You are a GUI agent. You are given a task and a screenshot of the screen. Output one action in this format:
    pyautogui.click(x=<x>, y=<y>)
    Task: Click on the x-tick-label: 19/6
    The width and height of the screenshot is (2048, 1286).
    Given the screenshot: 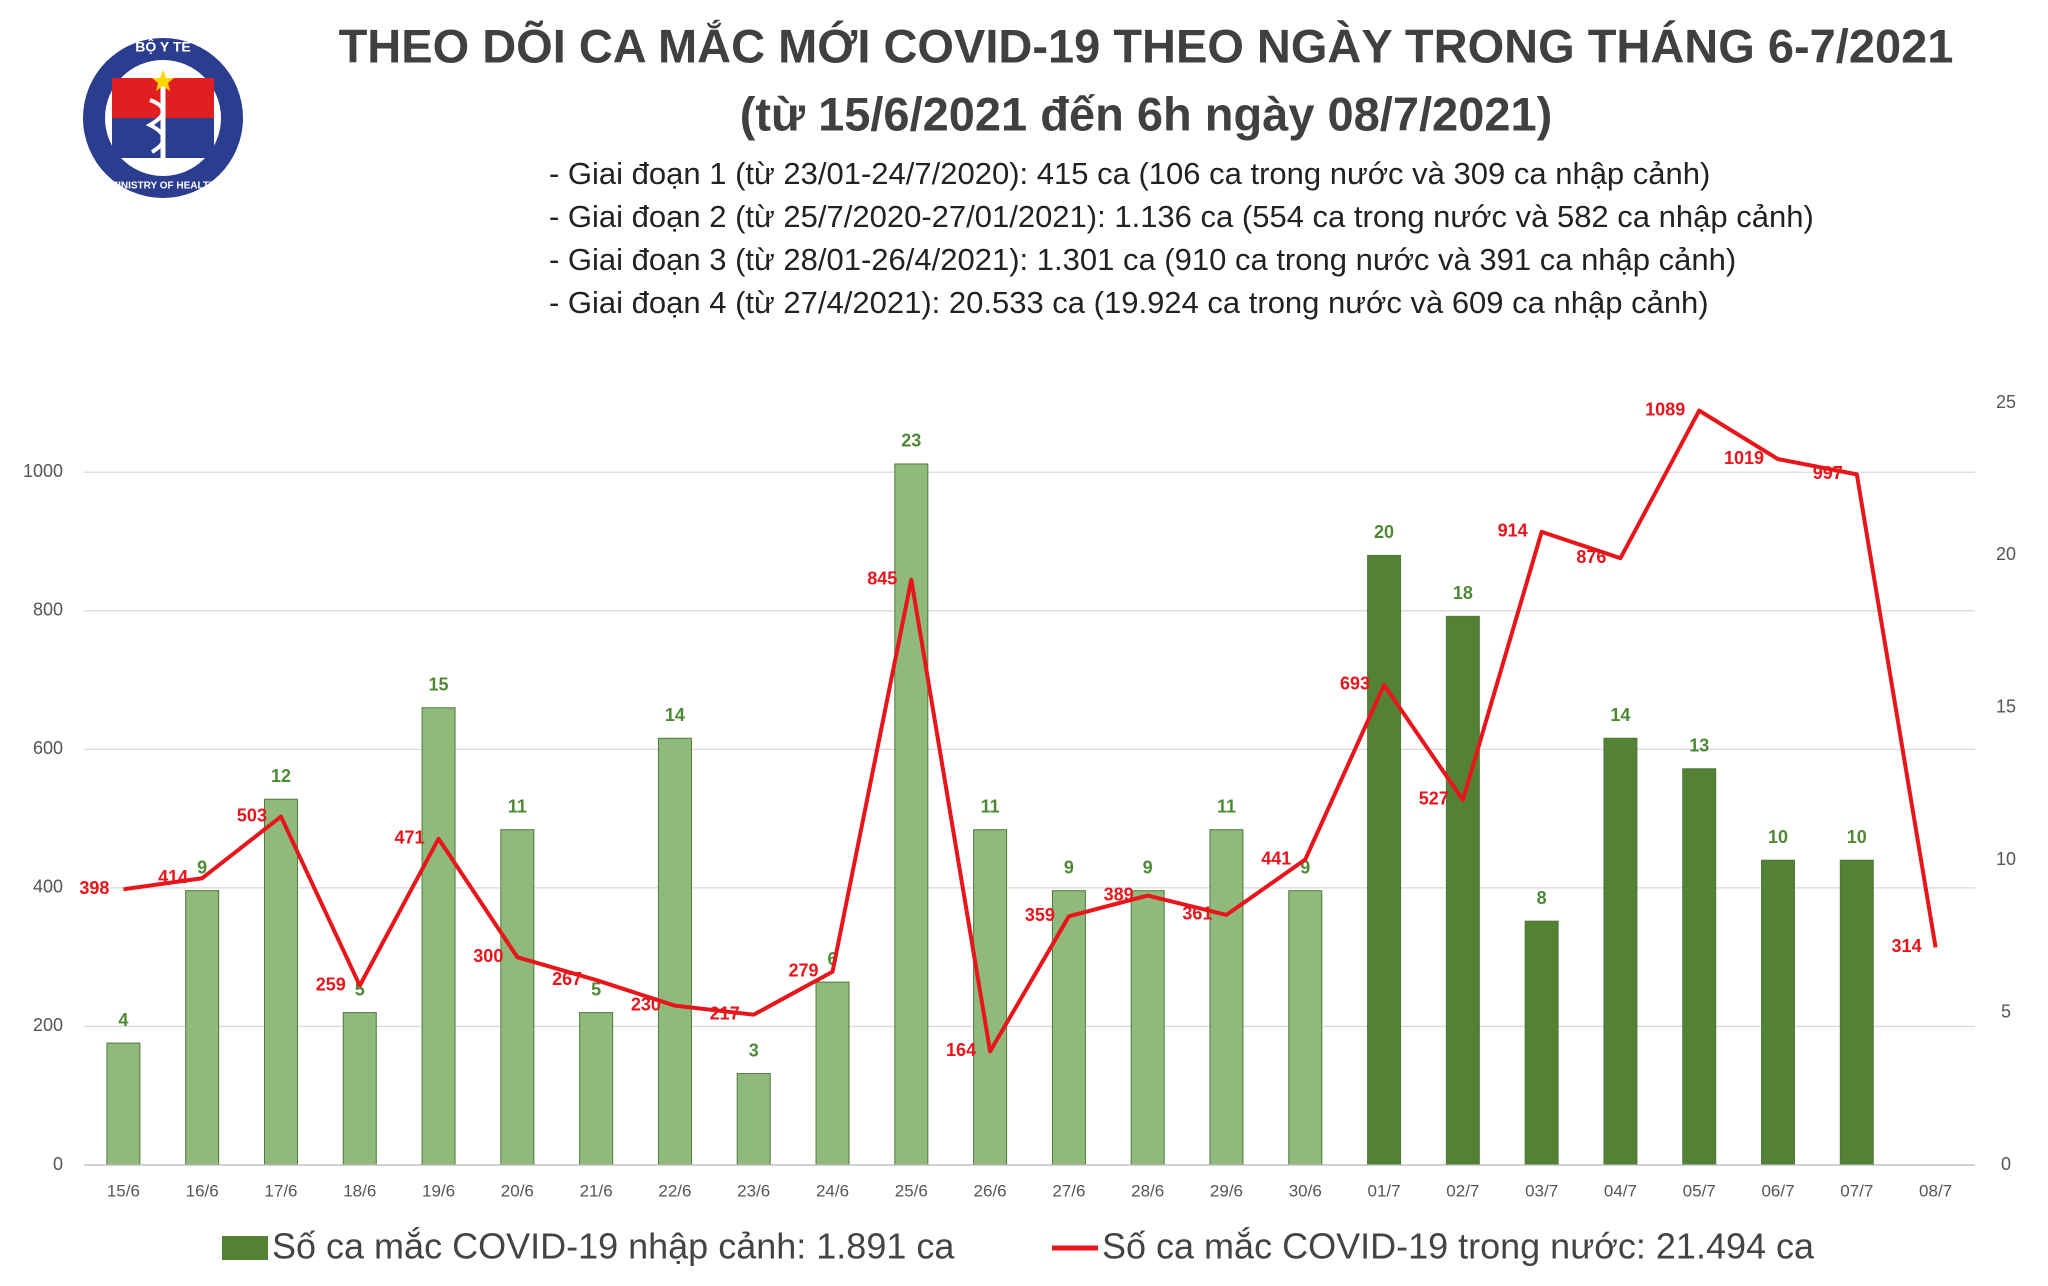 What is the action you would take?
    pyautogui.click(x=438, y=1190)
    